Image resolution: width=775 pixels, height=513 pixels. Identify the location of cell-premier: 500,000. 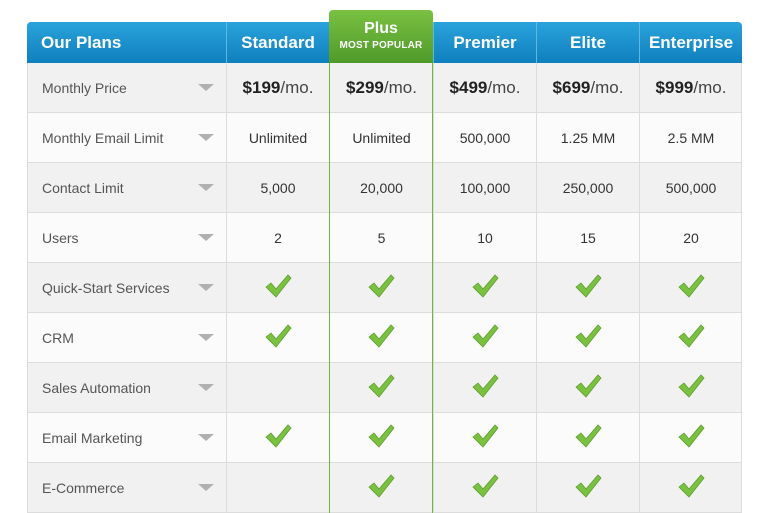
(484, 137).